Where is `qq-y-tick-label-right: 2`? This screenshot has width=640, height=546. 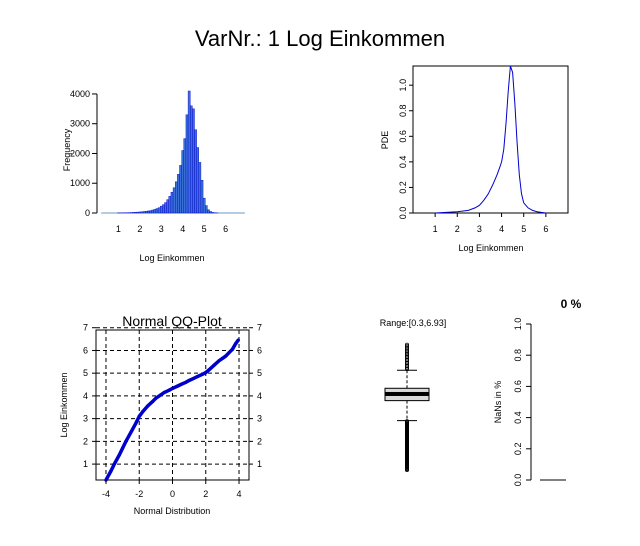
qq-y-tick-label-right: 2 is located at coordinates (259, 441).